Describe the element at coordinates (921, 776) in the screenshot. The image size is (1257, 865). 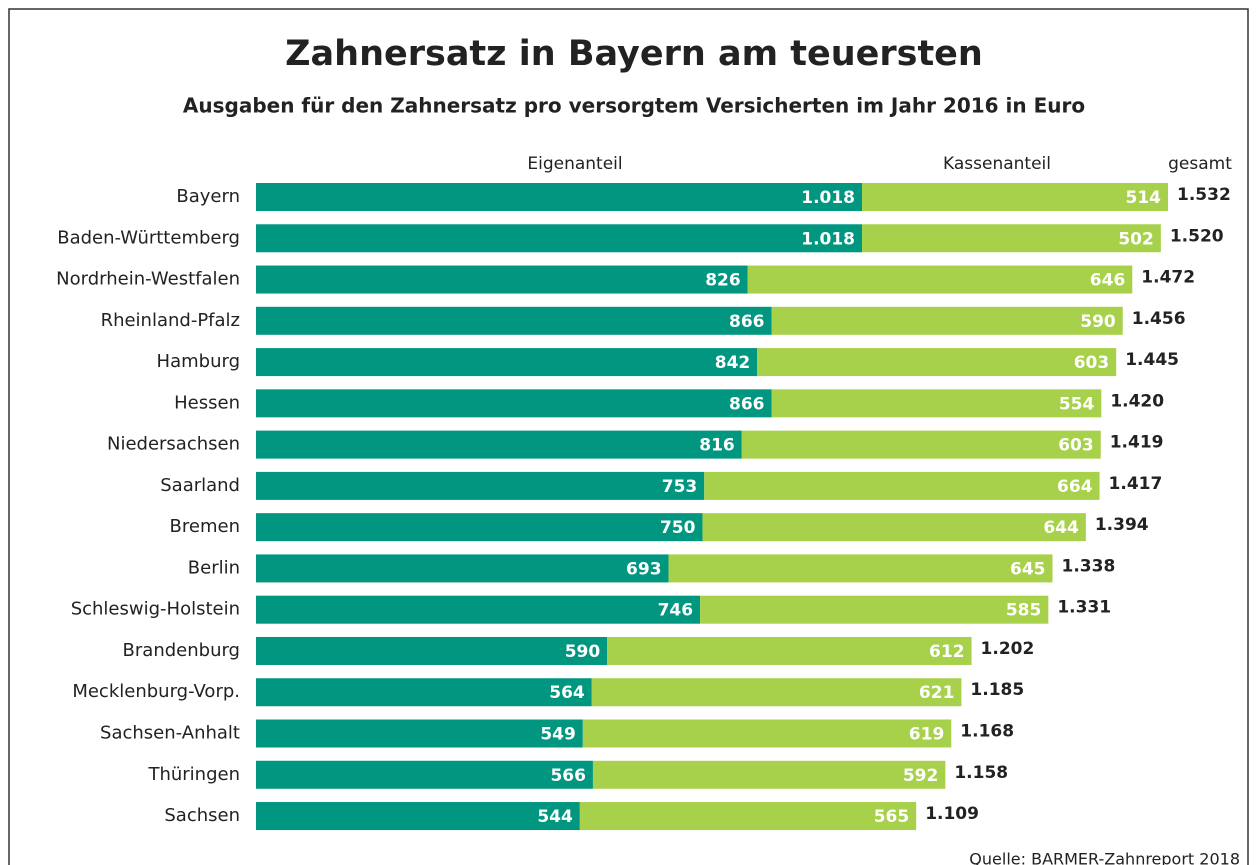
I see `value-label: 592` at that location.